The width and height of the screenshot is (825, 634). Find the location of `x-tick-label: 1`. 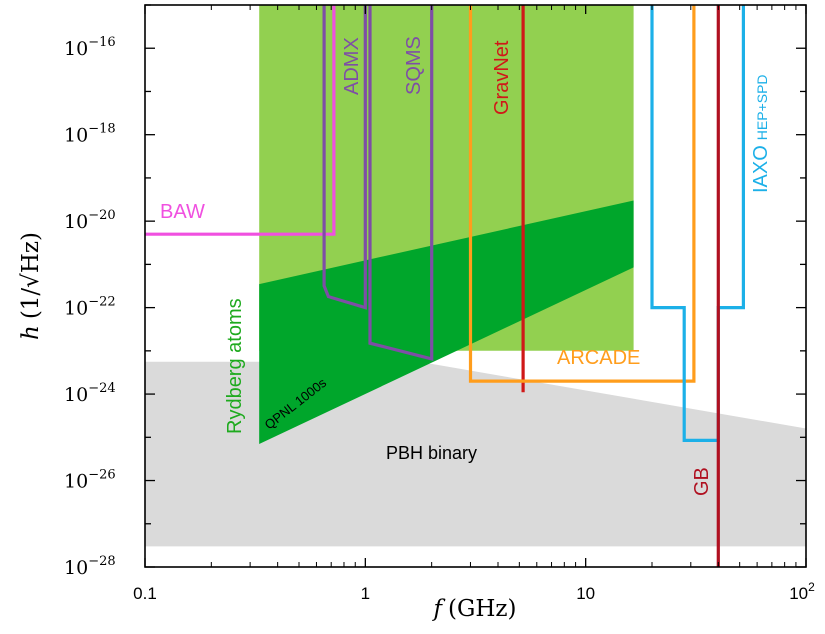

x-tick-label: 1 is located at coordinates (365, 593).